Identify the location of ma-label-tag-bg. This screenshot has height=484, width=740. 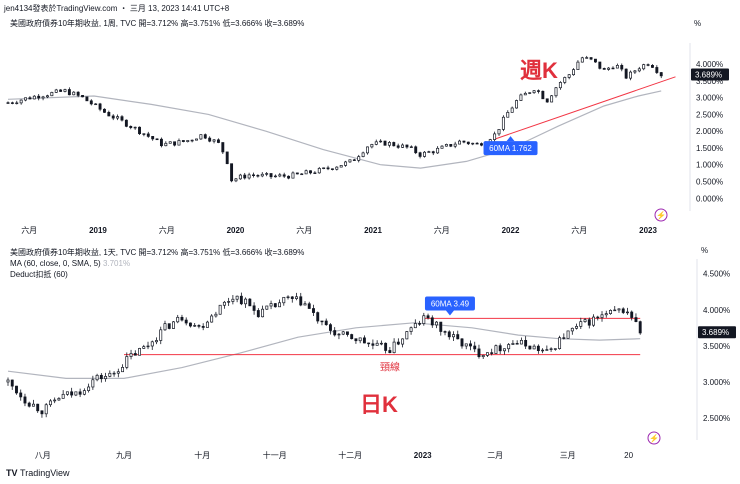
(449, 303).